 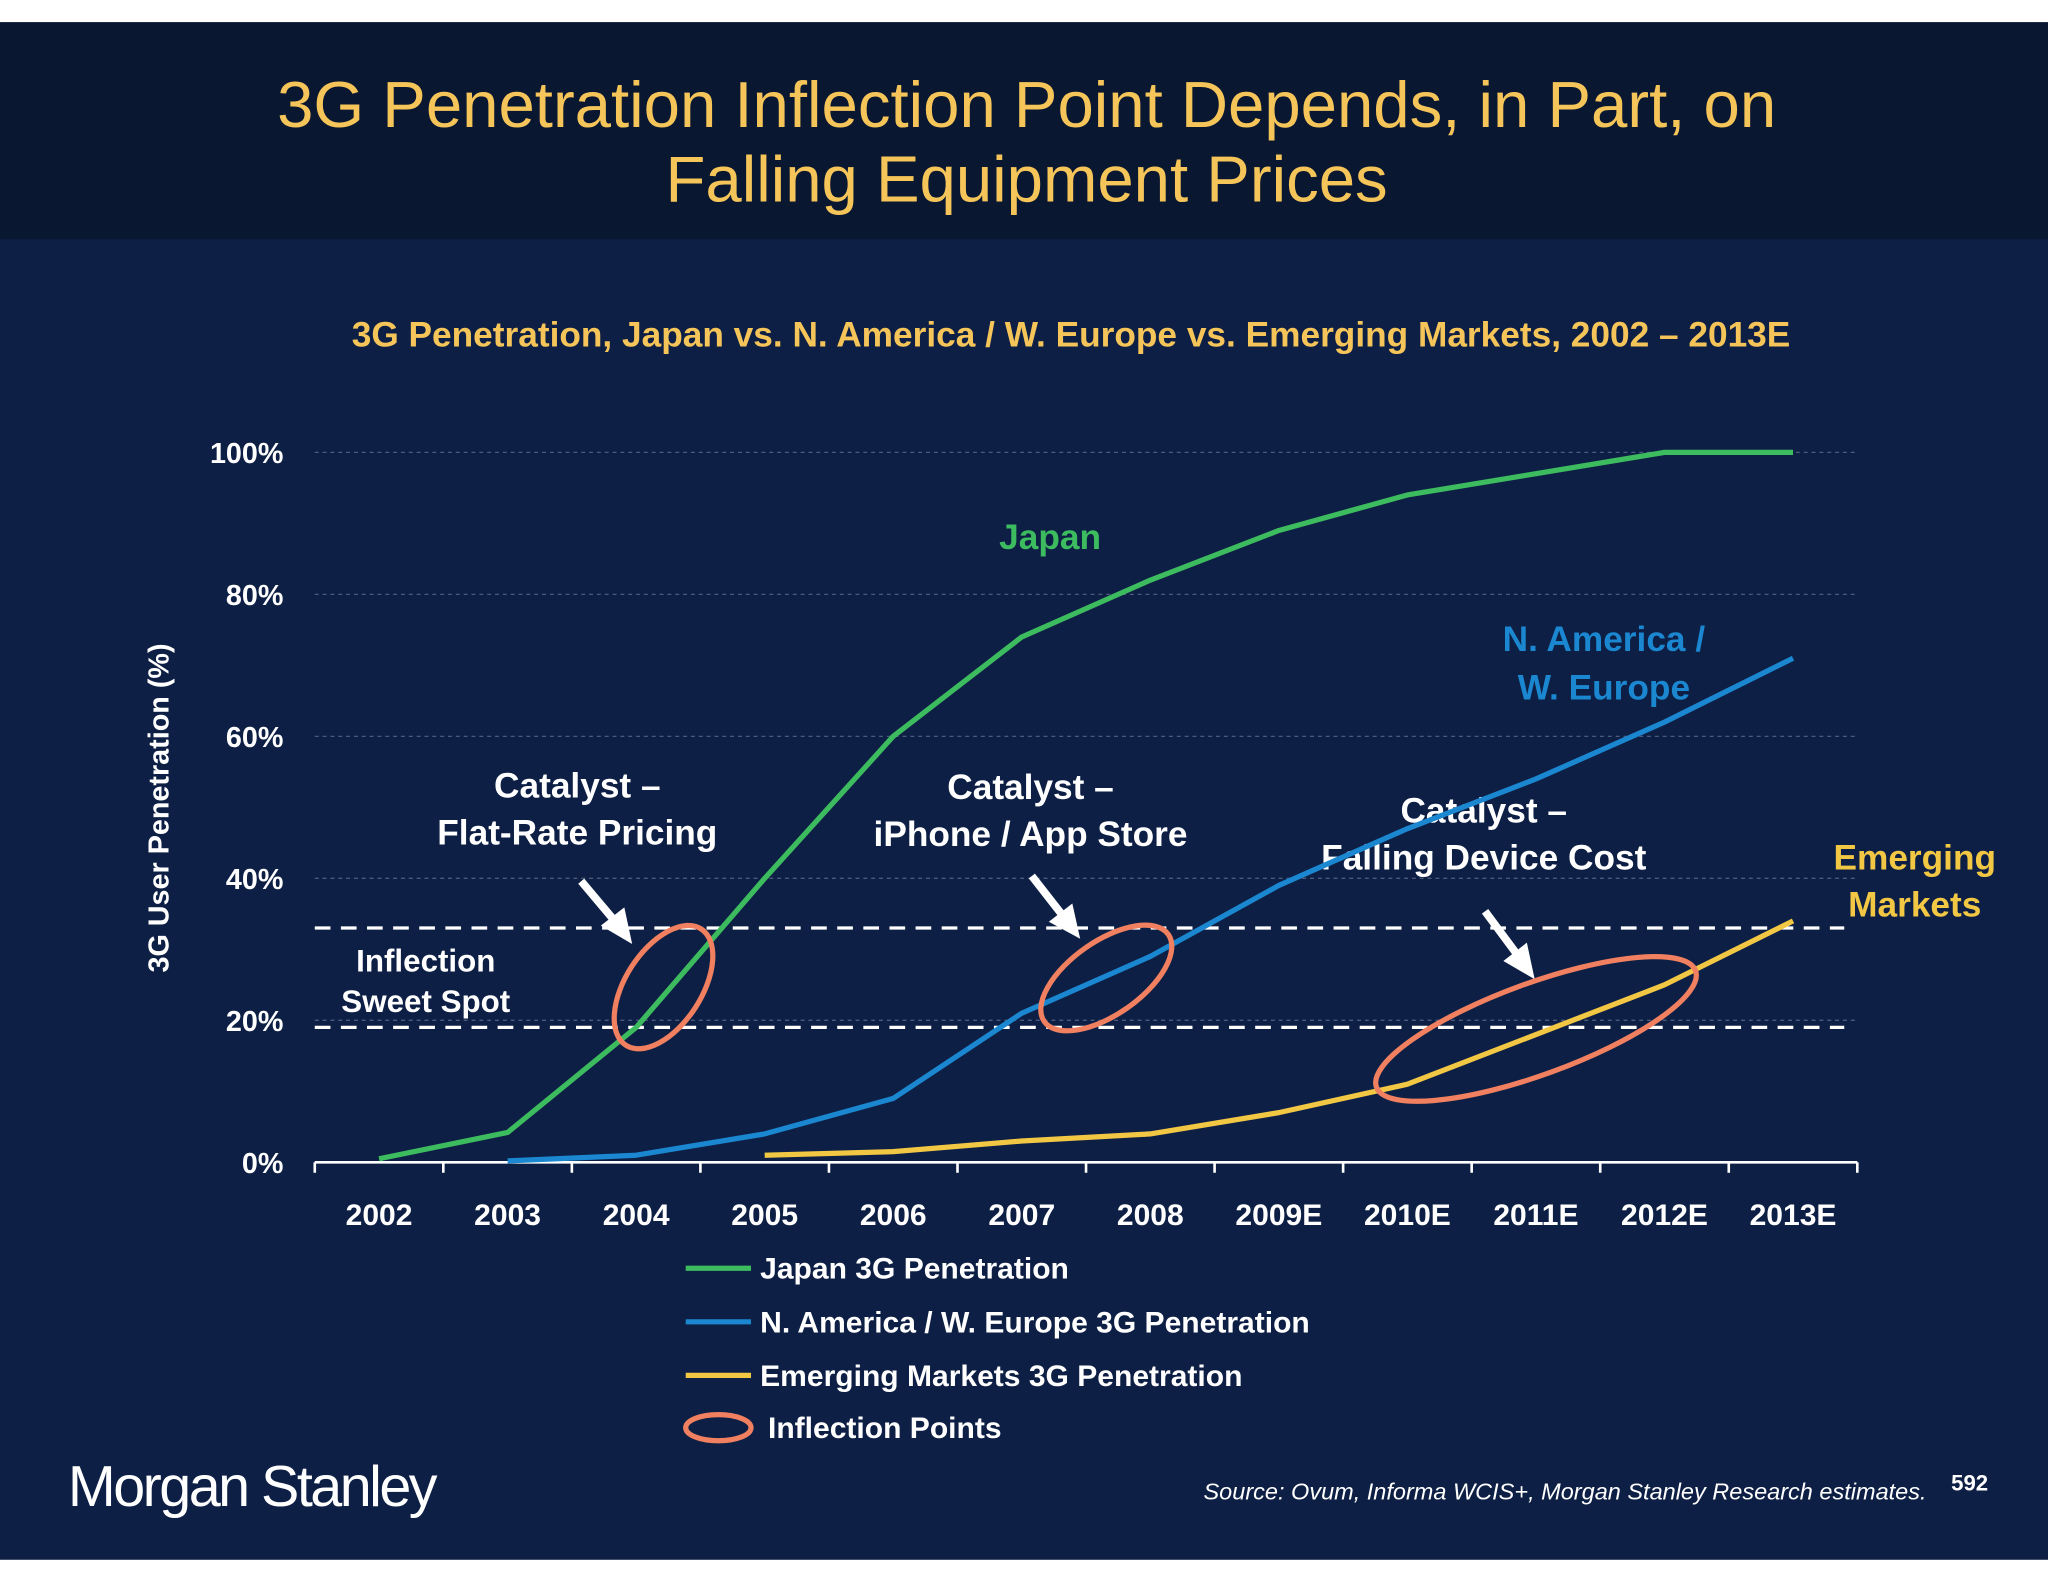 What do you see at coordinates (1604, 639) in the screenshot?
I see `annotation-line: N. America /` at bounding box center [1604, 639].